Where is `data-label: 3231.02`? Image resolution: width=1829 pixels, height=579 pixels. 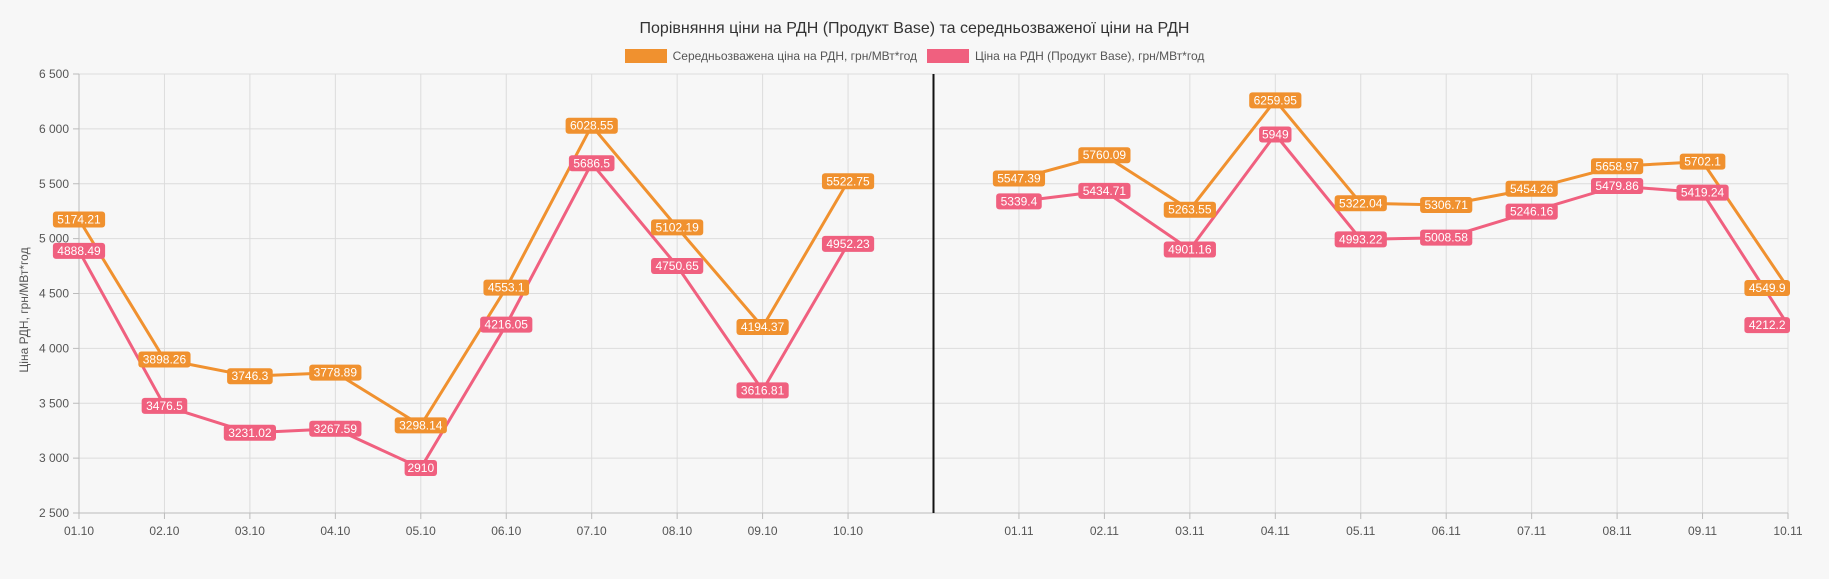
data-label: 3231.02 is located at coordinates (249, 432).